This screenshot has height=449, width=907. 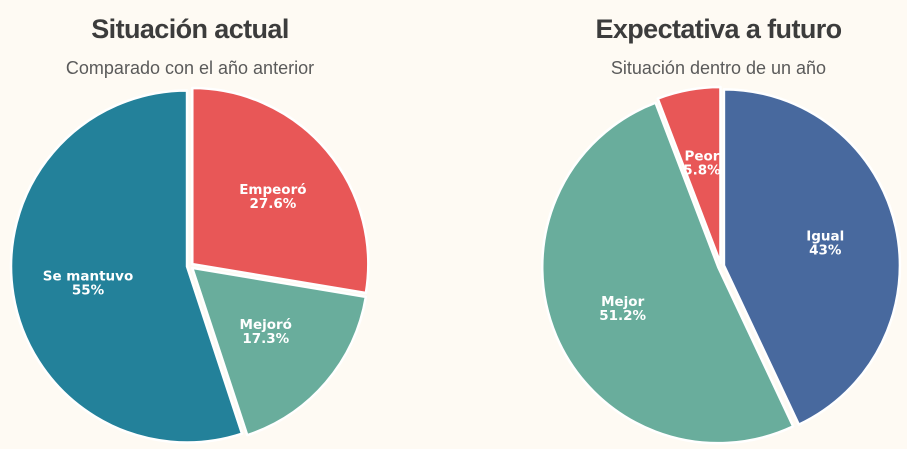 I want to click on slice-value-mejor: 51.2%, so click(x=622, y=316).